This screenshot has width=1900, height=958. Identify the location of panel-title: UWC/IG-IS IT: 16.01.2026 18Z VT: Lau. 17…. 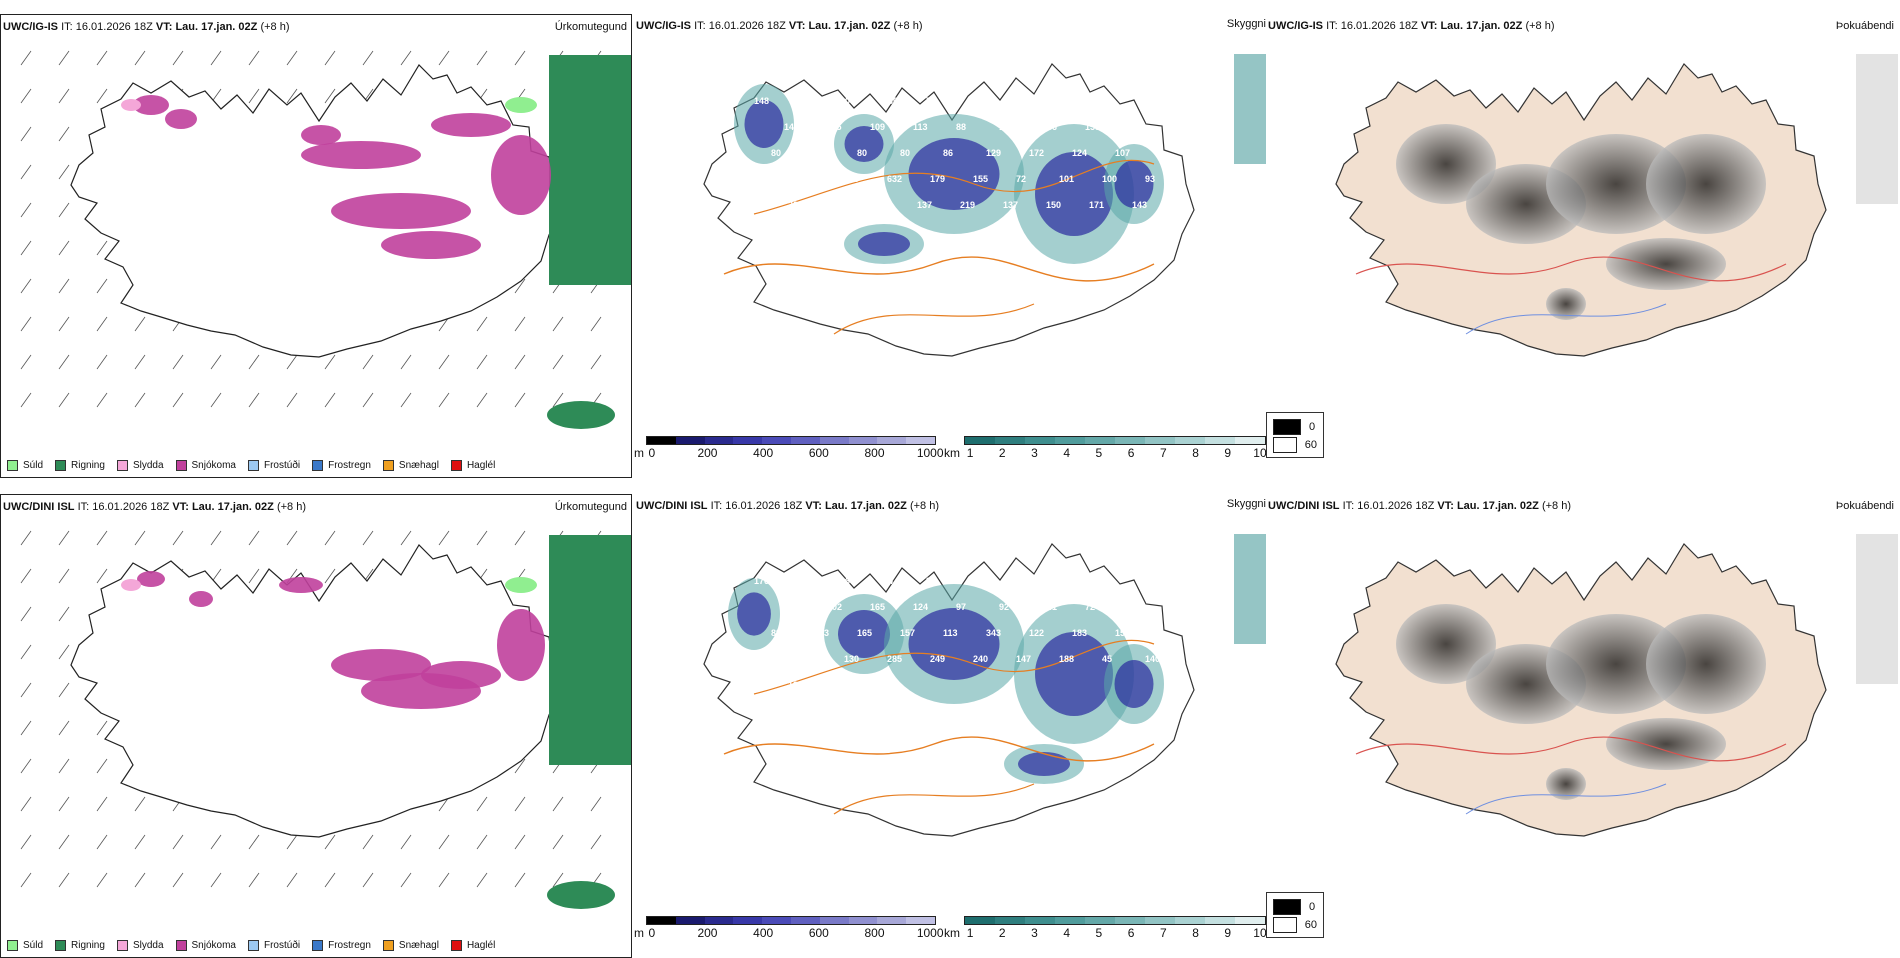
(779, 26).